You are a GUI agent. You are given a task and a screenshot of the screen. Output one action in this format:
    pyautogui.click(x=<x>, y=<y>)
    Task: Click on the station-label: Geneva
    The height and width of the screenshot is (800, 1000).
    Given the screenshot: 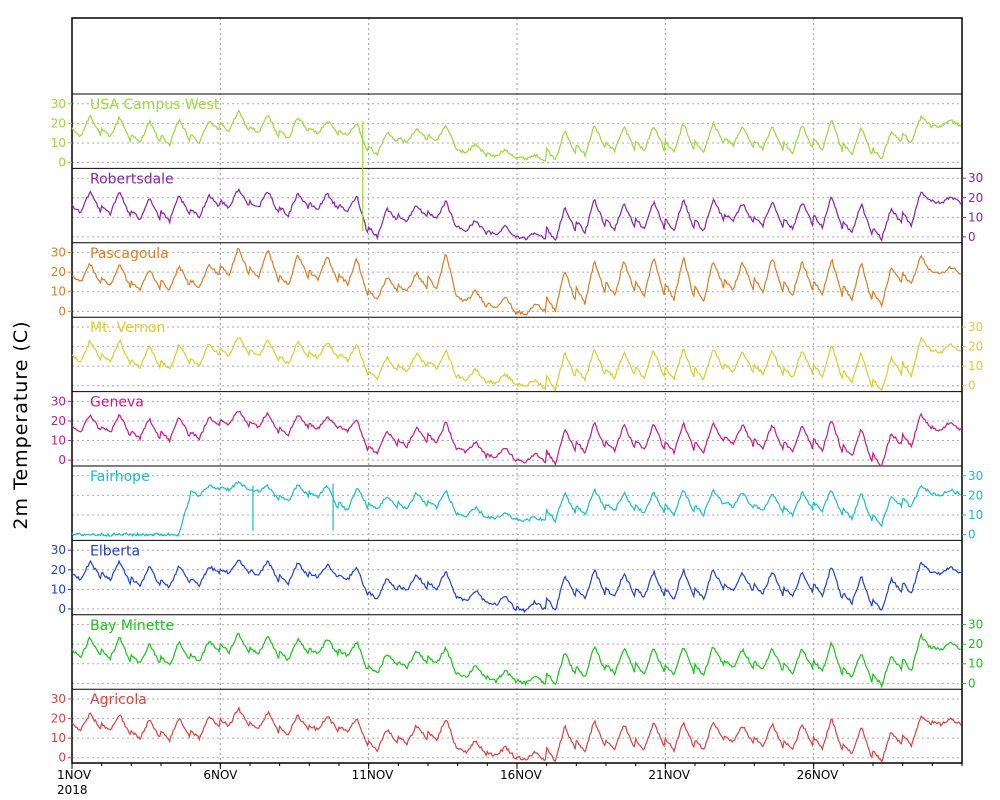 What is the action you would take?
    pyautogui.click(x=117, y=403)
    